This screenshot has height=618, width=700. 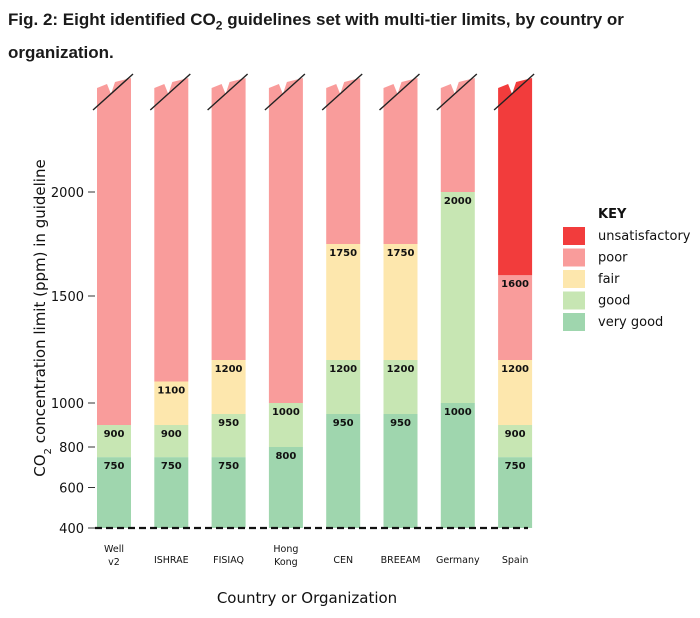 I want to click on legend-swatch-very-good, so click(x=574, y=322).